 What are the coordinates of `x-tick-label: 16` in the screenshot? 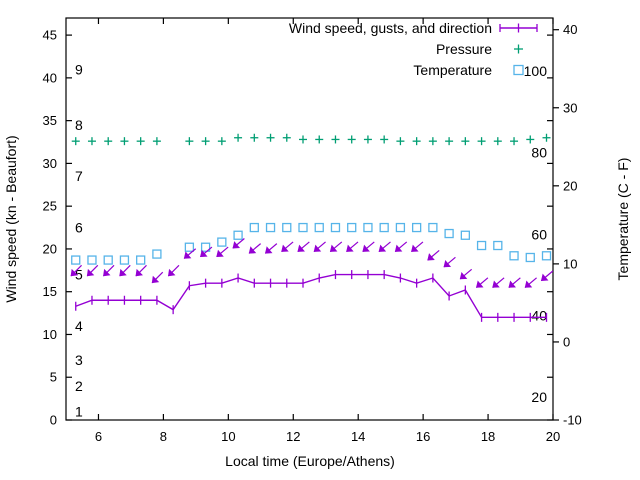 It's located at (423, 436).